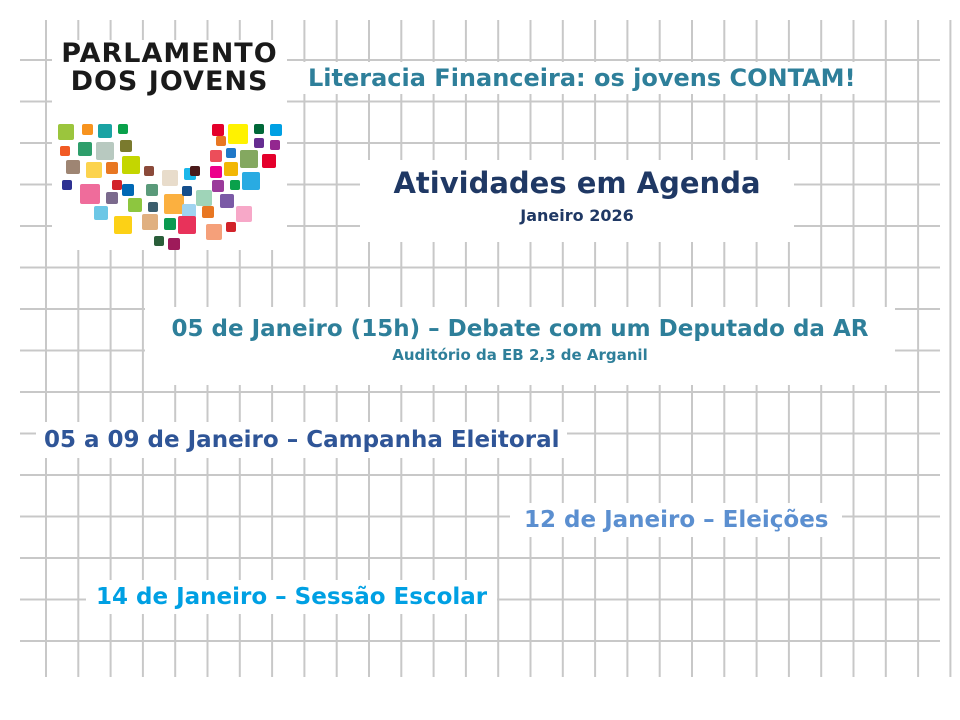 Image resolution: width=960 pixels, height=720 pixels. What do you see at coordinates (577, 215) in the screenshot?
I see `page-subtitle-month: Janeiro 2026` at bounding box center [577, 215].